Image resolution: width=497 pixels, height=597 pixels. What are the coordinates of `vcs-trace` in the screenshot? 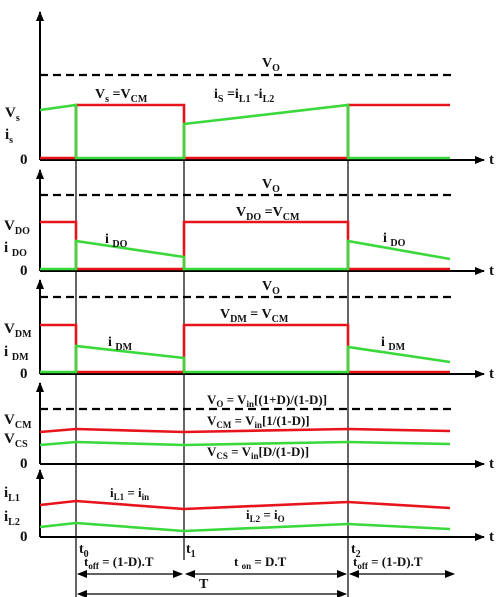 It's located at (245, 443).